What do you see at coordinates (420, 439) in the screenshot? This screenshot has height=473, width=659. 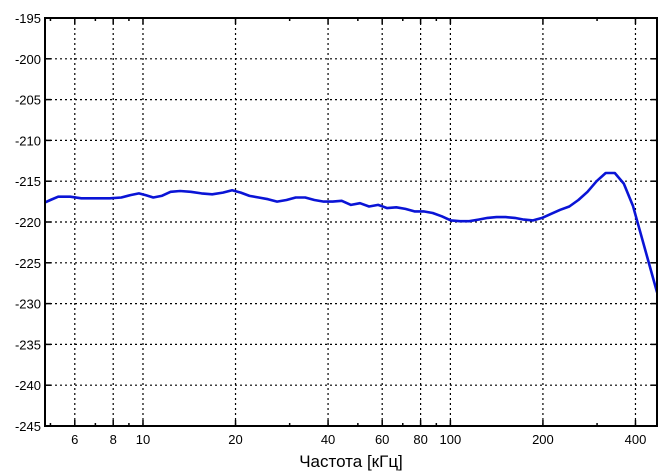 I see `x-tick-label: 80` at bounding box center [420, 439].